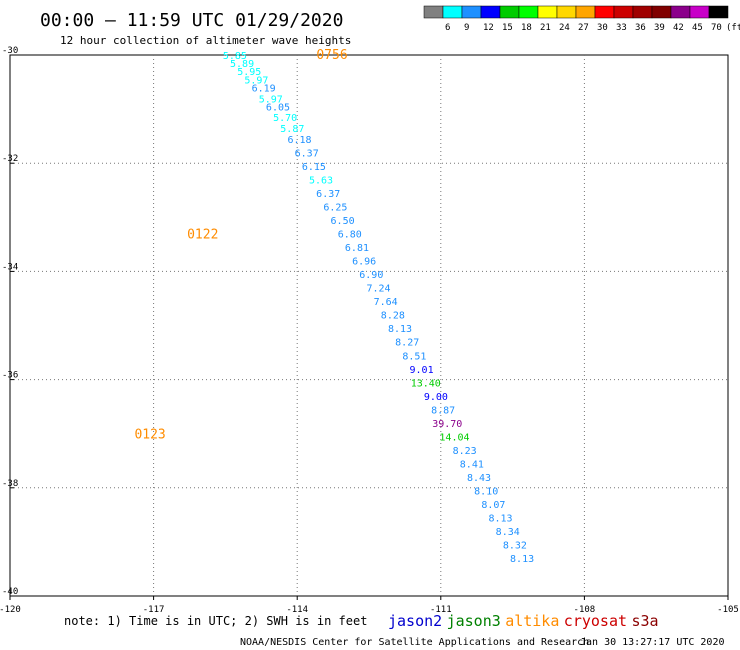  What do you see at coordinates (526, 28) in the screenshot?
I see `colorbar-label: 18` at bounding box center [526, 28].